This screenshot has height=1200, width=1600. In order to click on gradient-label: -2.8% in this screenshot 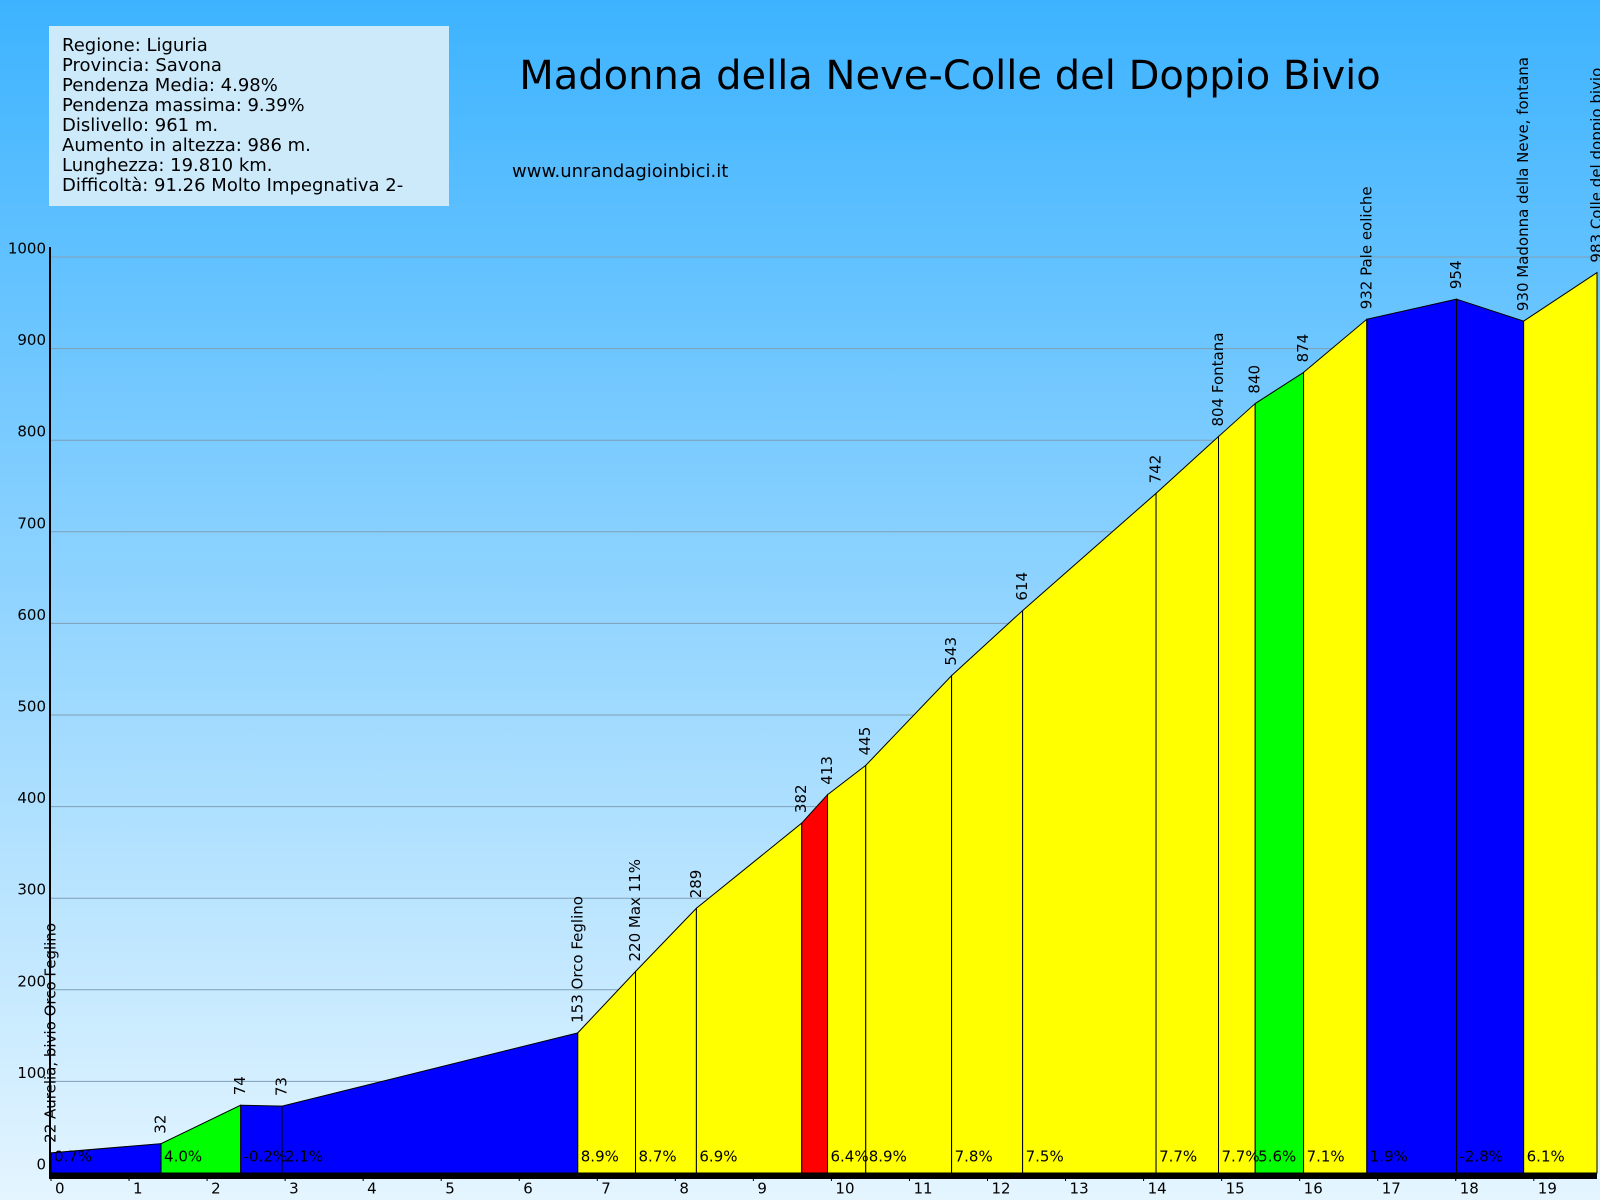, I will do `click(1482, 1157)`.